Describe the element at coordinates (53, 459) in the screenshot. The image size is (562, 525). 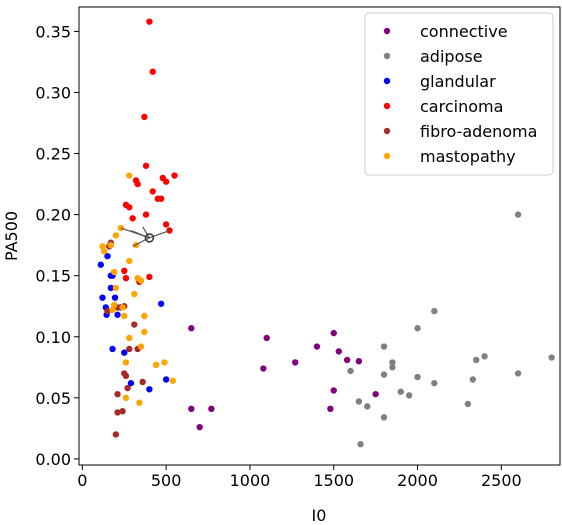
I see `y-tick-label: 0.00` at that location.